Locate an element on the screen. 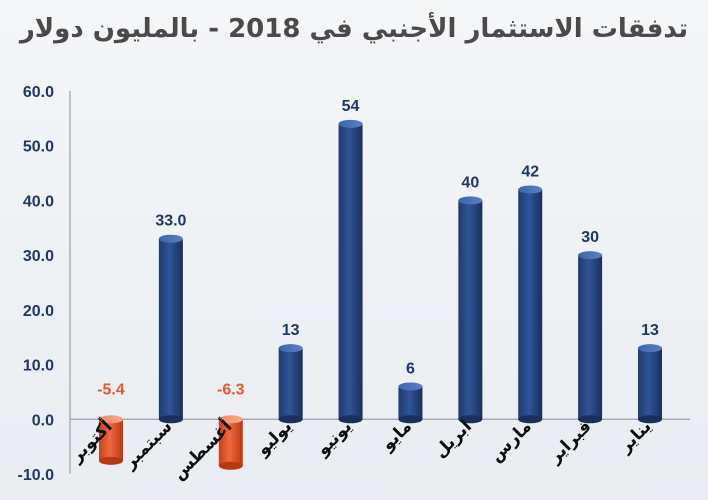  data-label: 42 is located at coordinates (530, 171).